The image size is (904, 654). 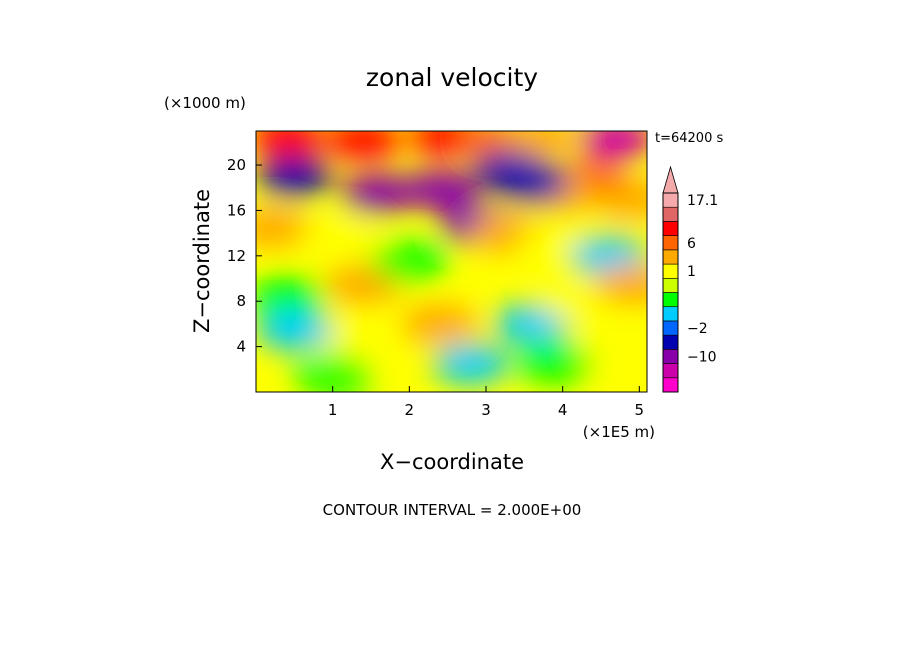 I want to click on x-axis-label: X−coordinate, so click(x=452, y=462).